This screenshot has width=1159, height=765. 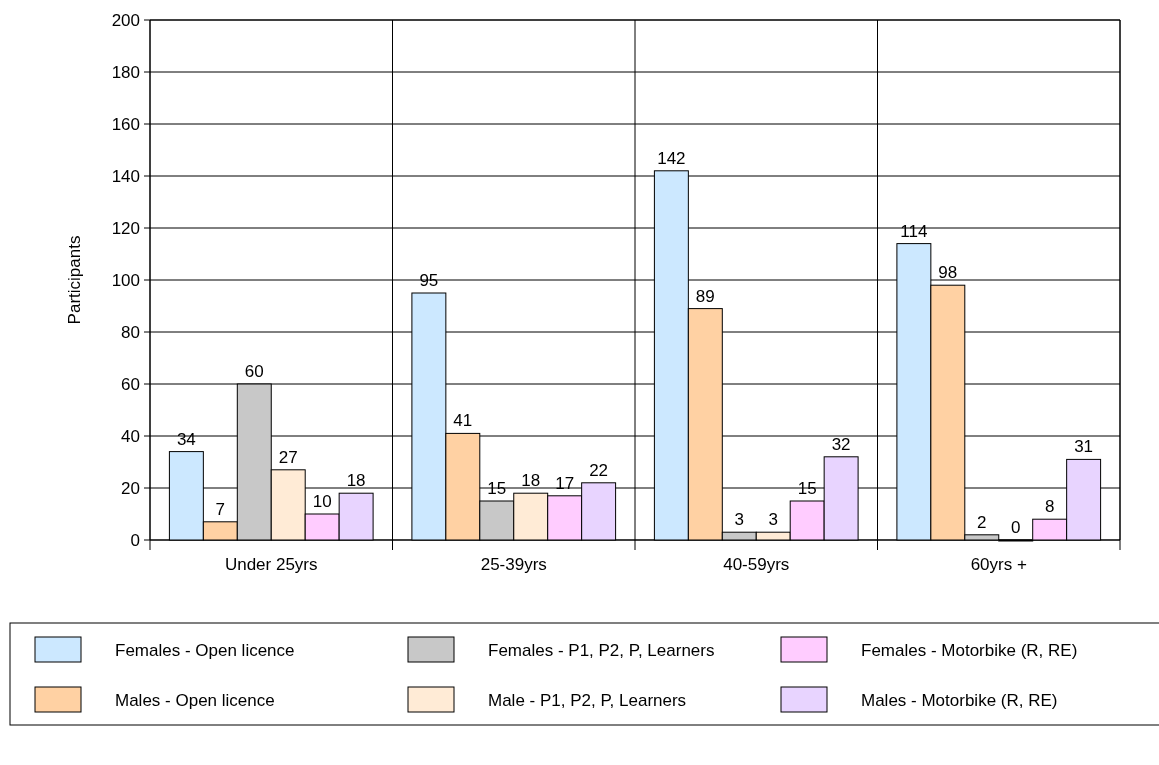 I want to click on data-label: 41, so click(x=463, y=421).